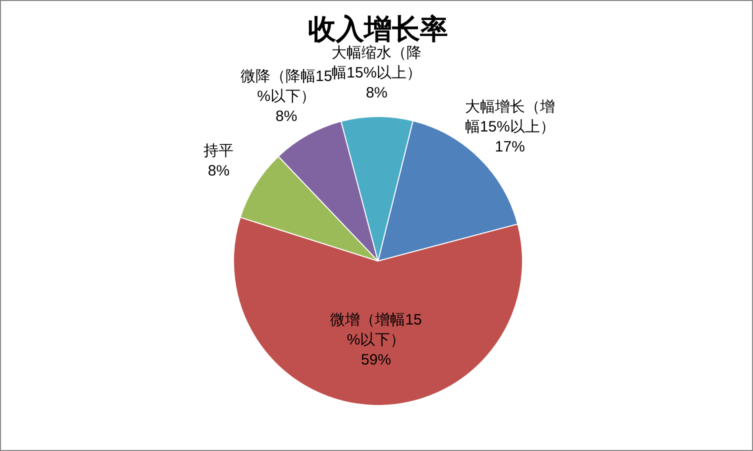  Describe the element at coordinates (378, 29) in the screenshot. I see `chart-title: 收入增长率` at that location.